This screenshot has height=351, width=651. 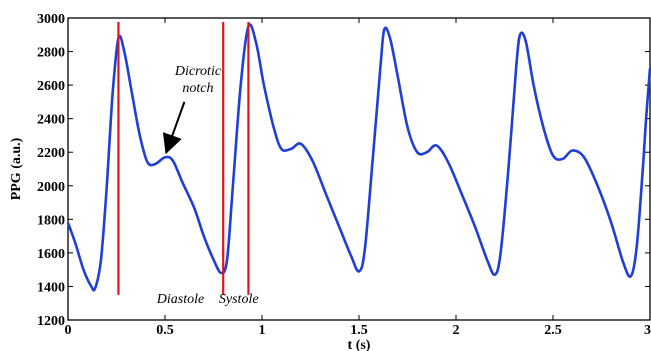 What do you see at coordinates (165, 330) in the screenshot?
I see `x-tick-label: 0.5` at bounding box center [165, 330].